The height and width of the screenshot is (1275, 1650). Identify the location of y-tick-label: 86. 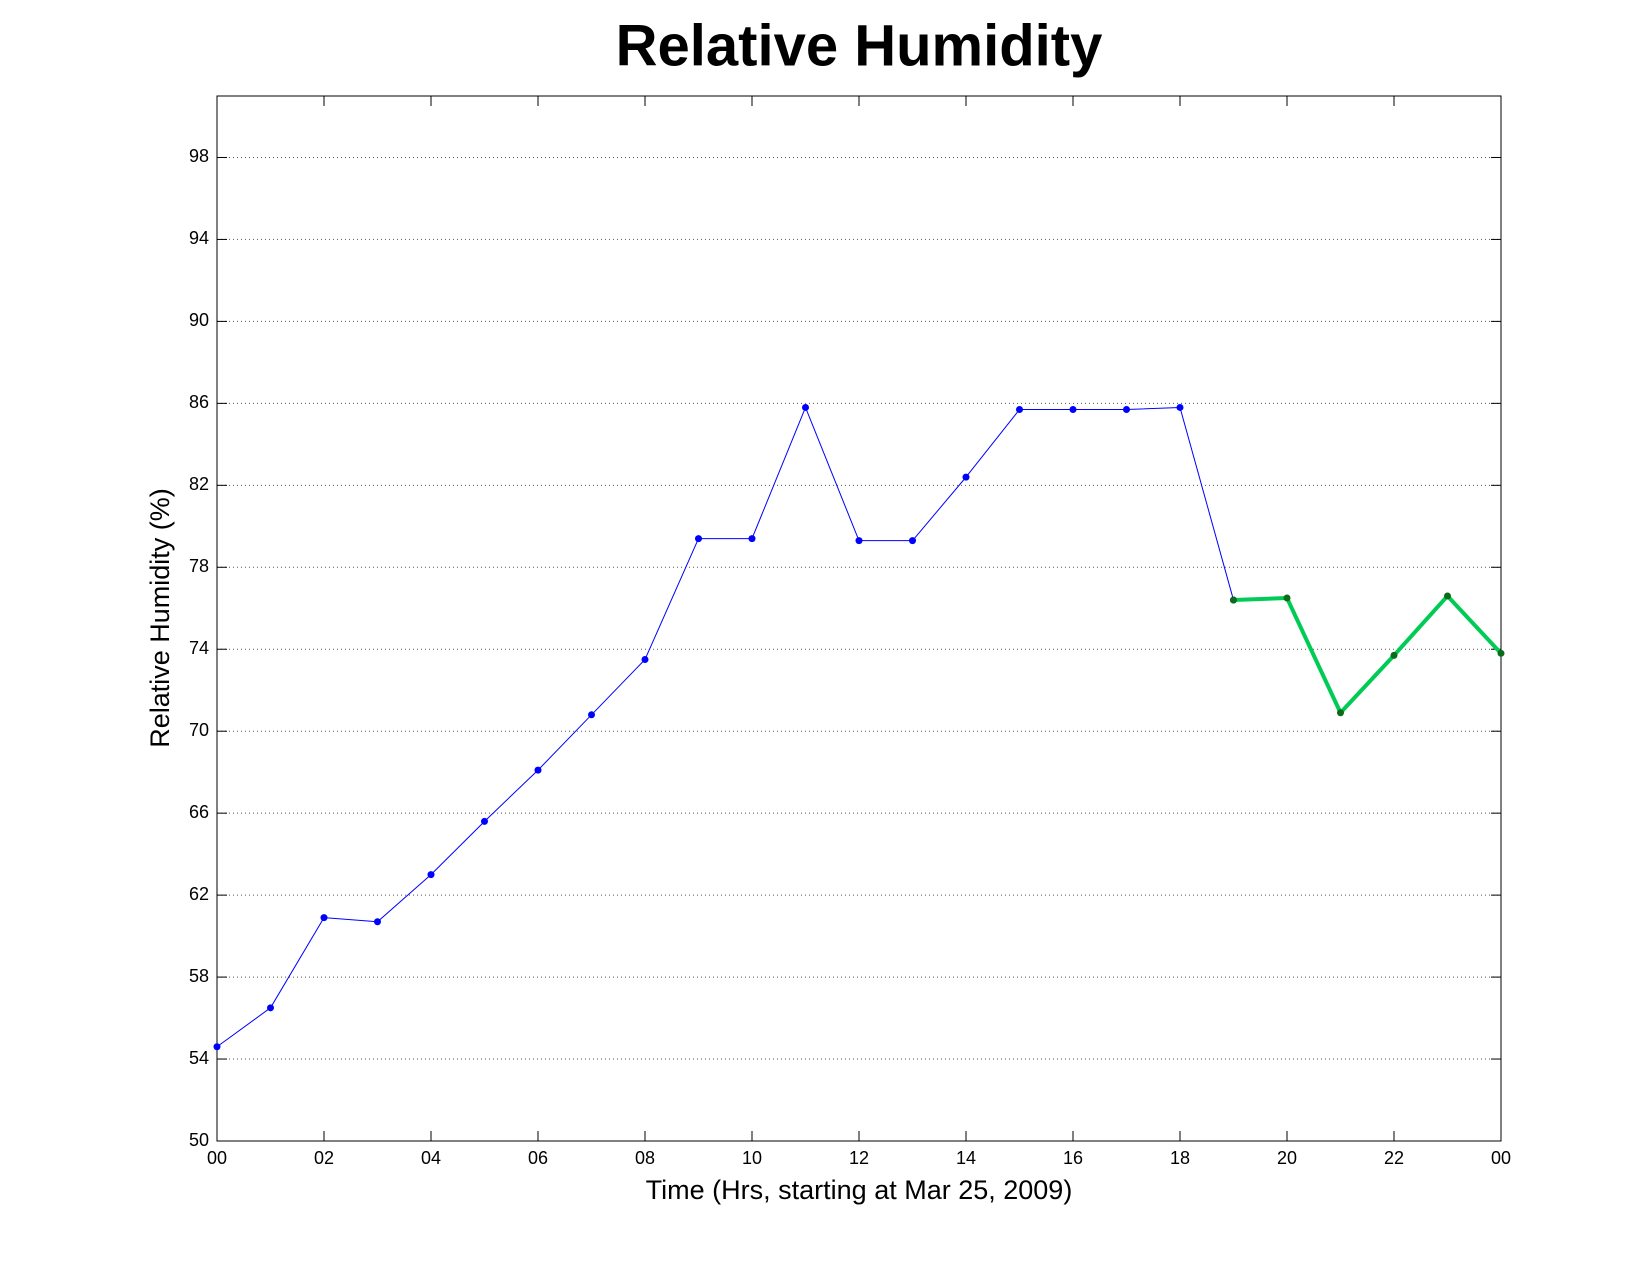
(199, 402).